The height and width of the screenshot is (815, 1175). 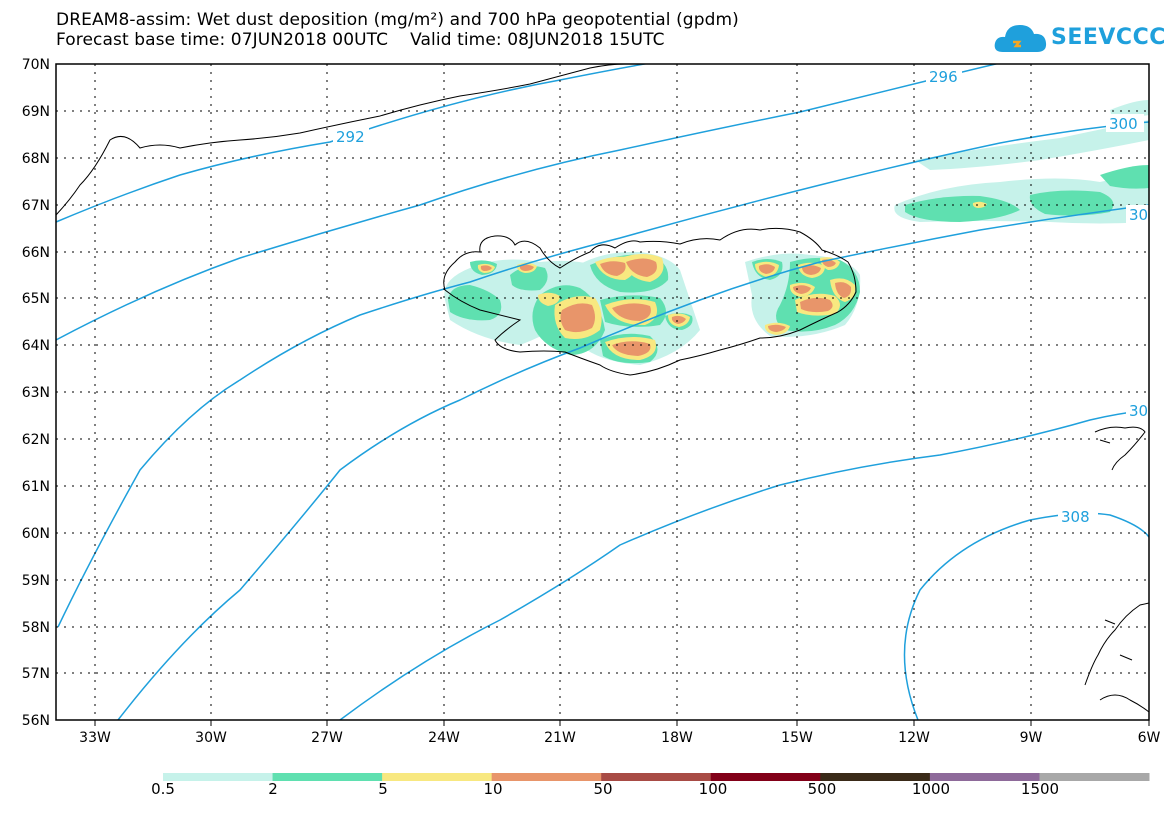 What do you see at coordinates (211, 738) in the screenshot?
I see `lon-label-30w: 30W` at bounding box center [211, 738].